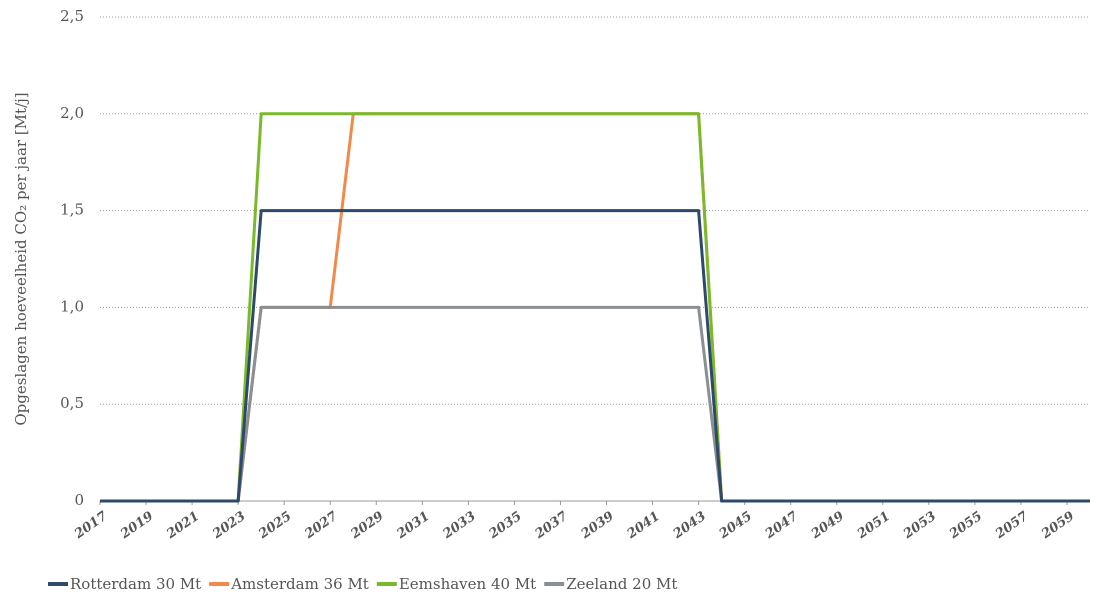 The height and width of the screenshot is (600, 1097). What do you see at coordinates (1057, 526) in the screenshot?
I see `x-tick-label: 2059` at bounding box center [1057, 526].